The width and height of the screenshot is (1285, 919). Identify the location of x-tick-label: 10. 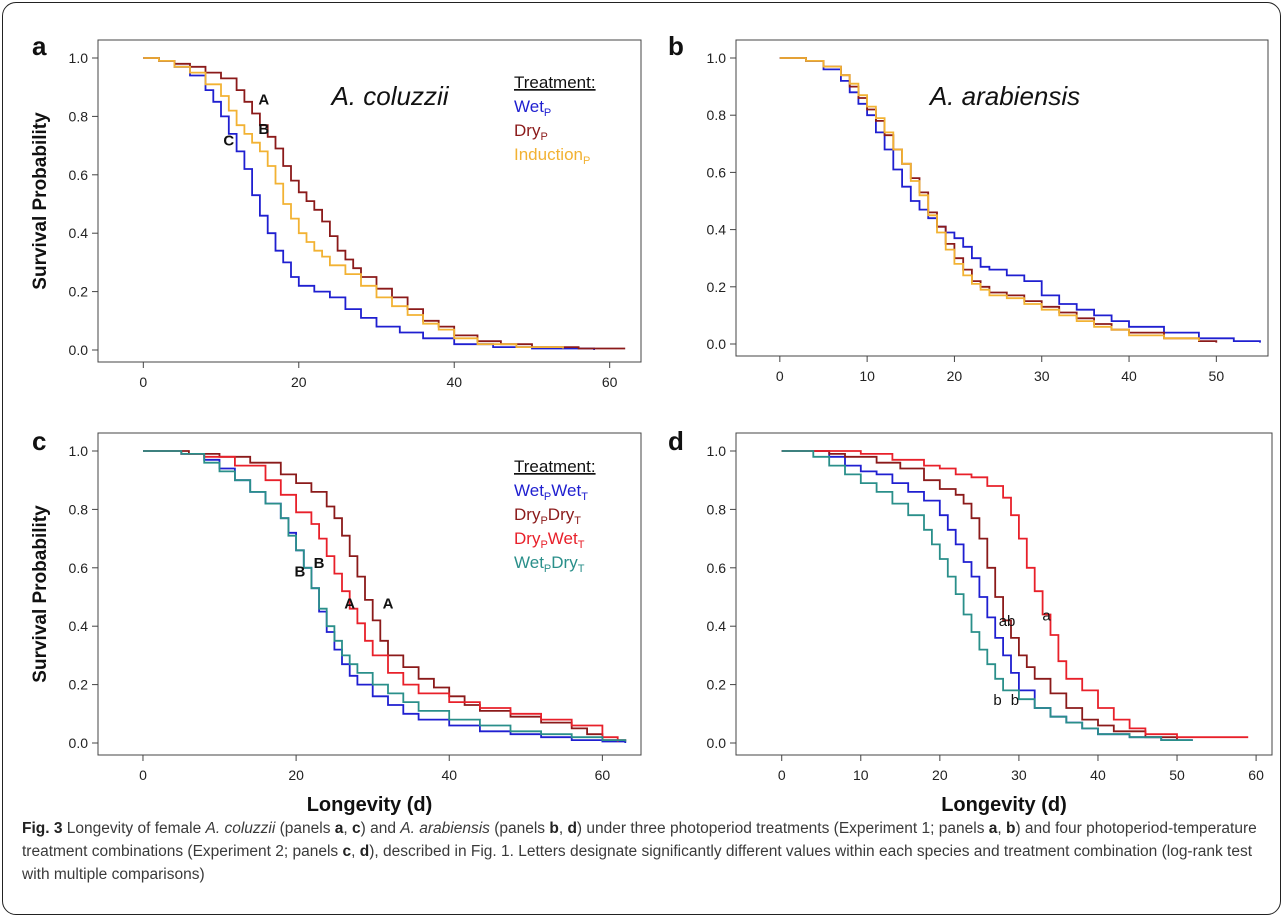
(867, 376).